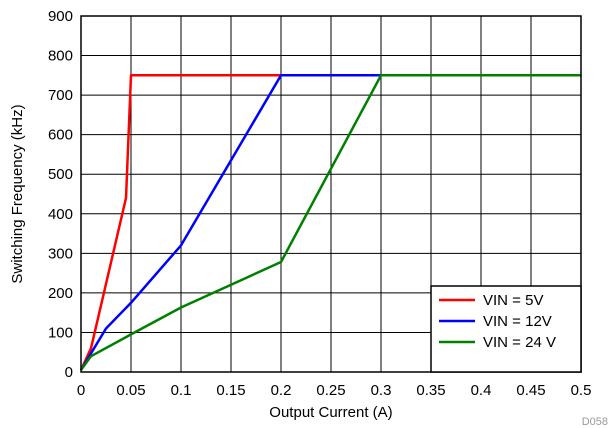  I want to click on y-tick-label: 200, so click(60, 293).